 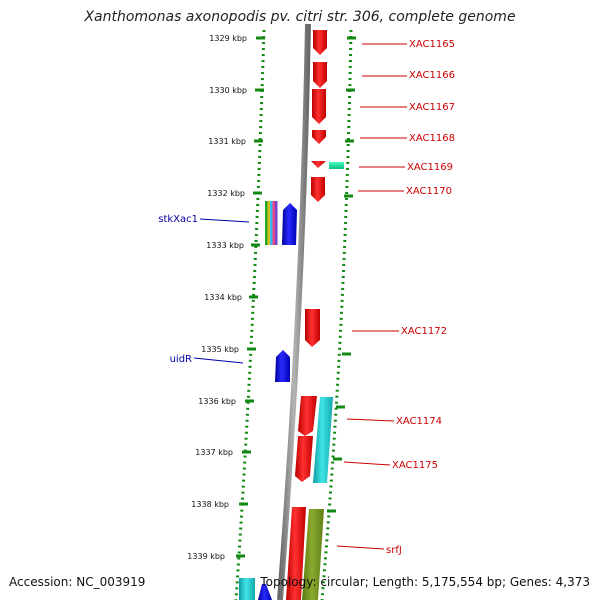 What do you see at coordinates (210, 504) in the screenshot?
I see `ruler-tick-label: 1338 kbp` at bounding box center [210, 504].